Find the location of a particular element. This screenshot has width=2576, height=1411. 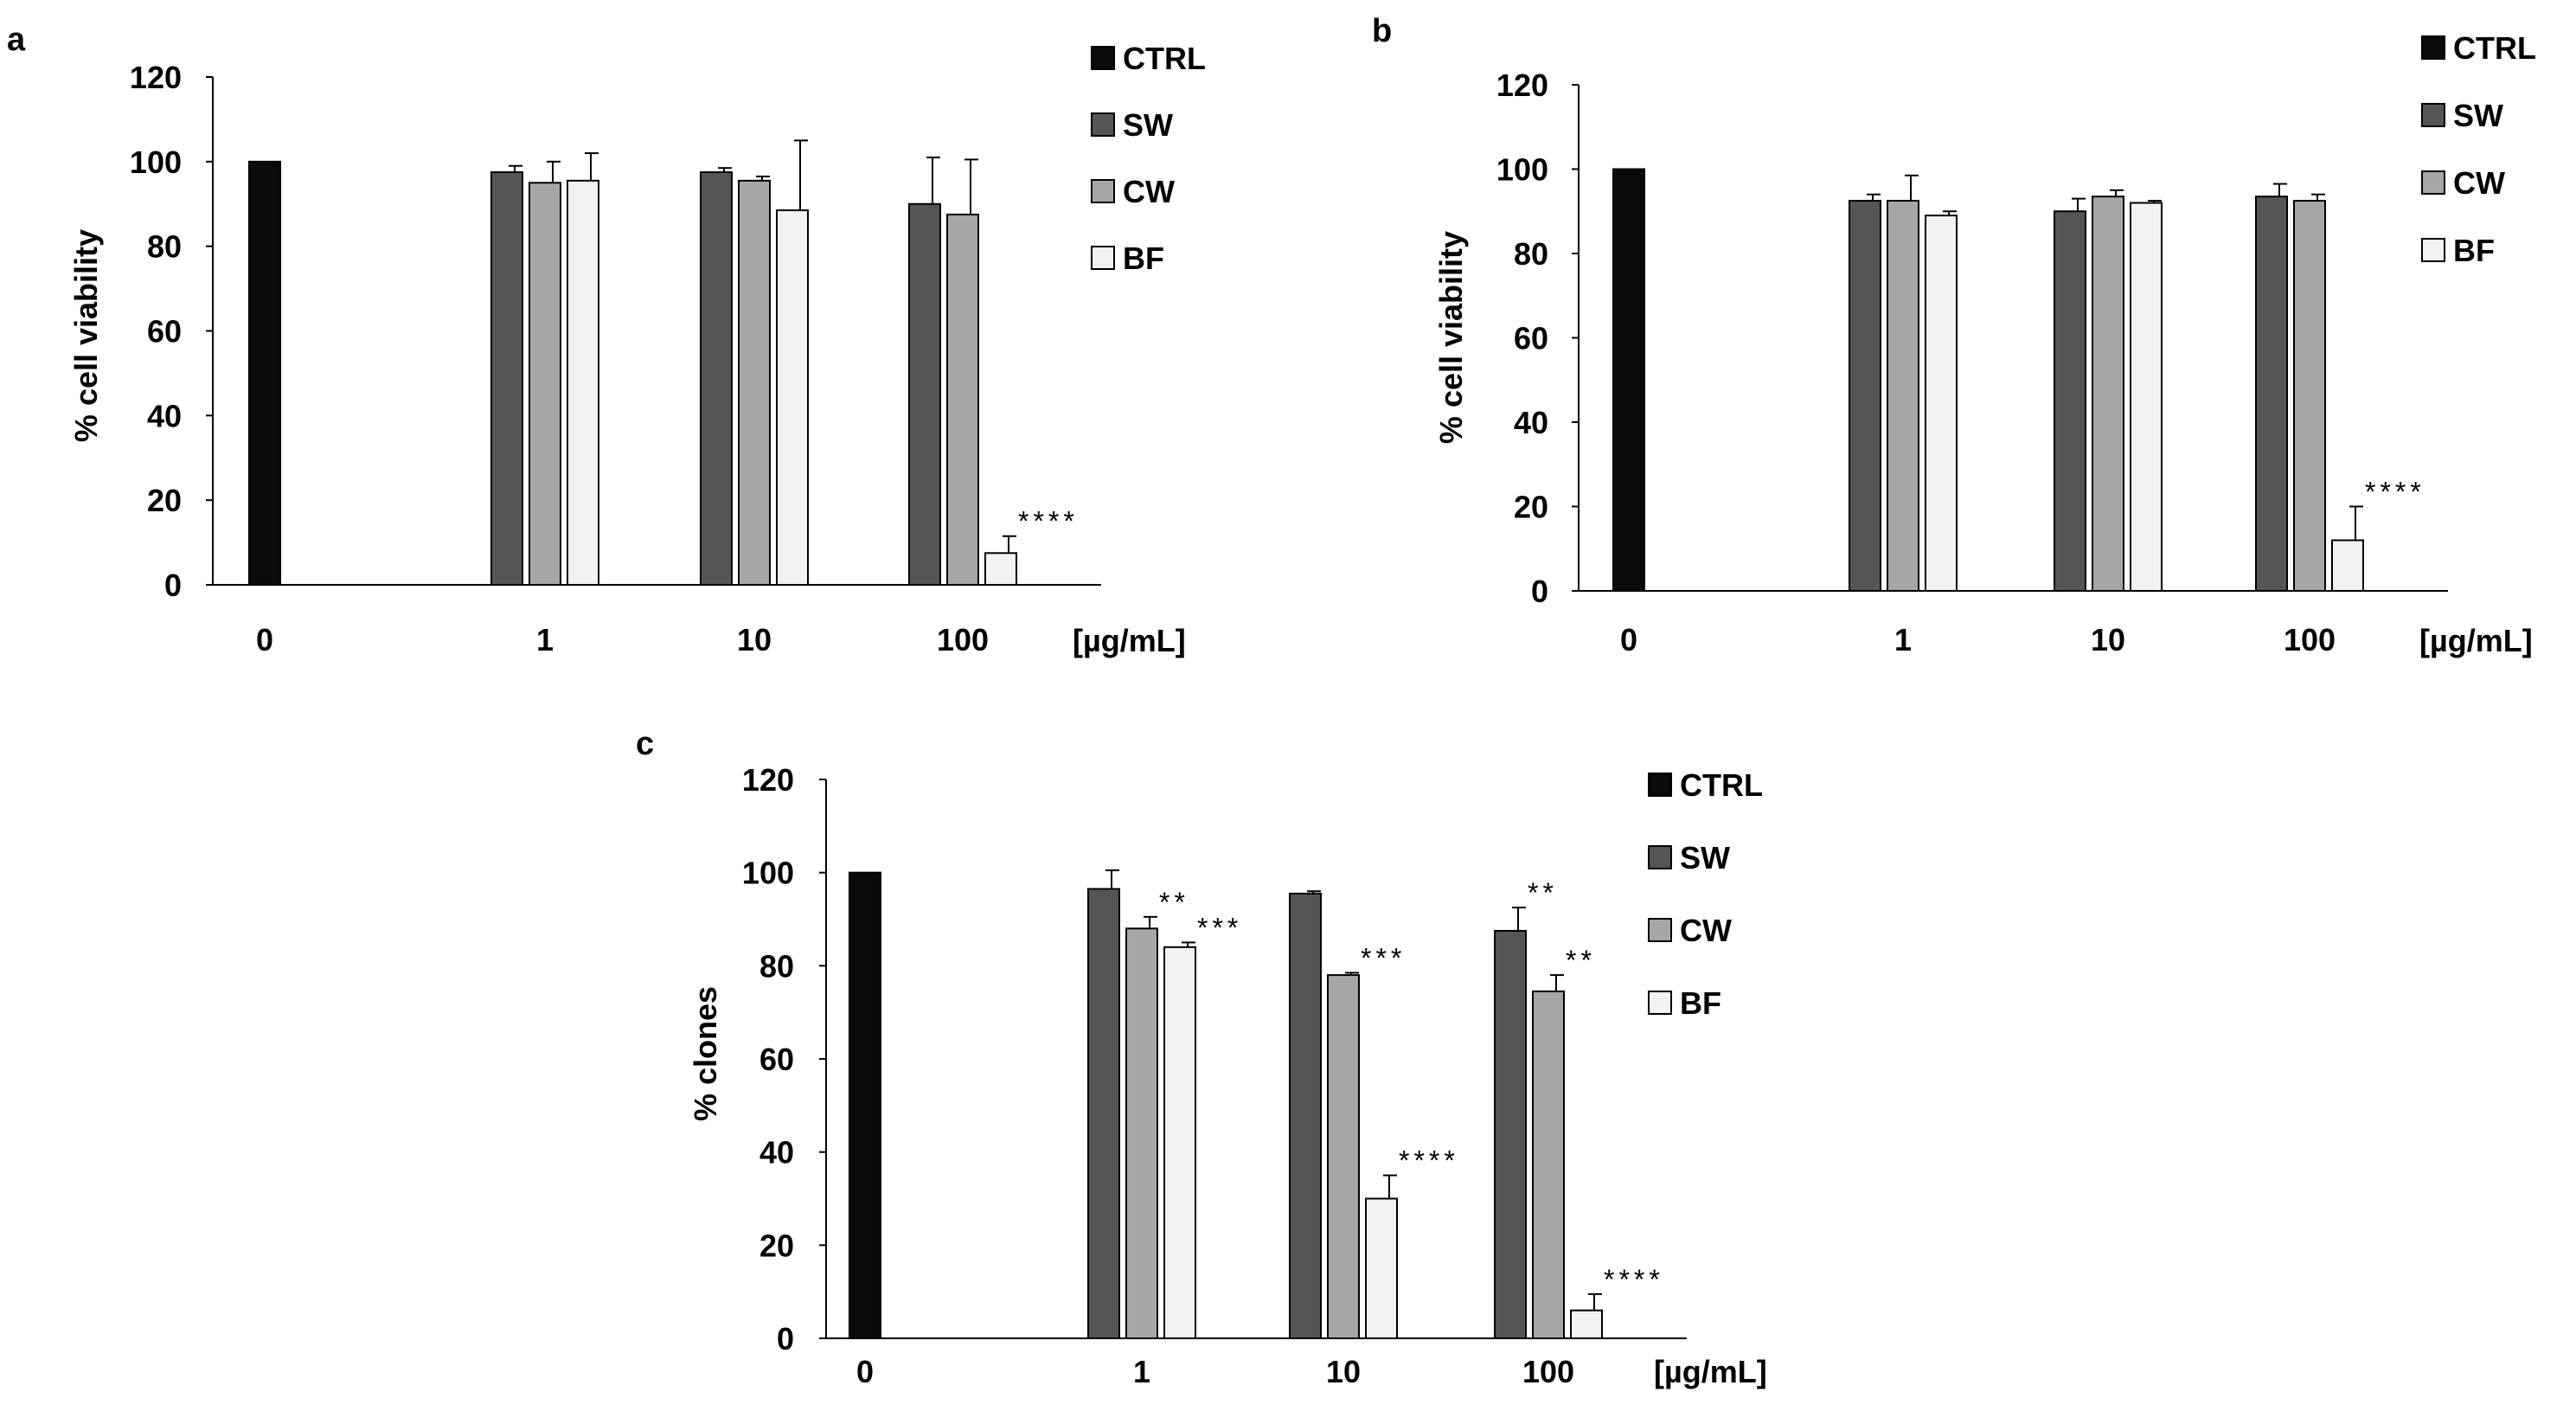

panel-label: b is located at coordinates (1382, 31).